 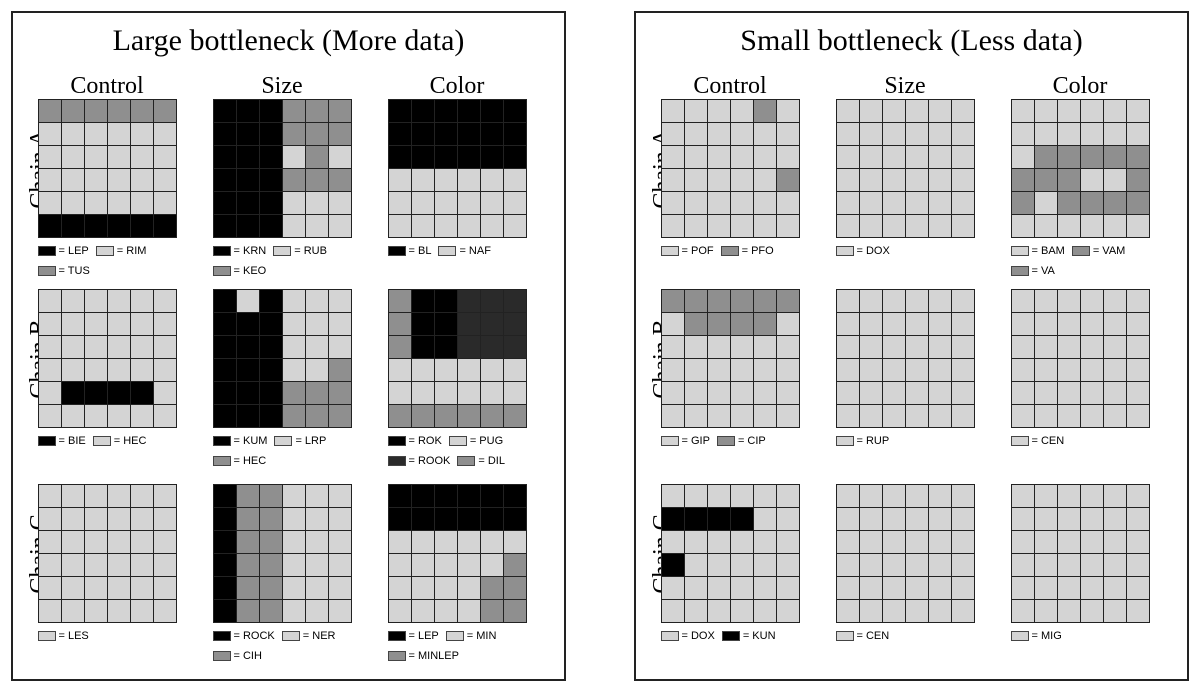 I want to click on legend-label: = CEN, so click(x=1048, y=441).